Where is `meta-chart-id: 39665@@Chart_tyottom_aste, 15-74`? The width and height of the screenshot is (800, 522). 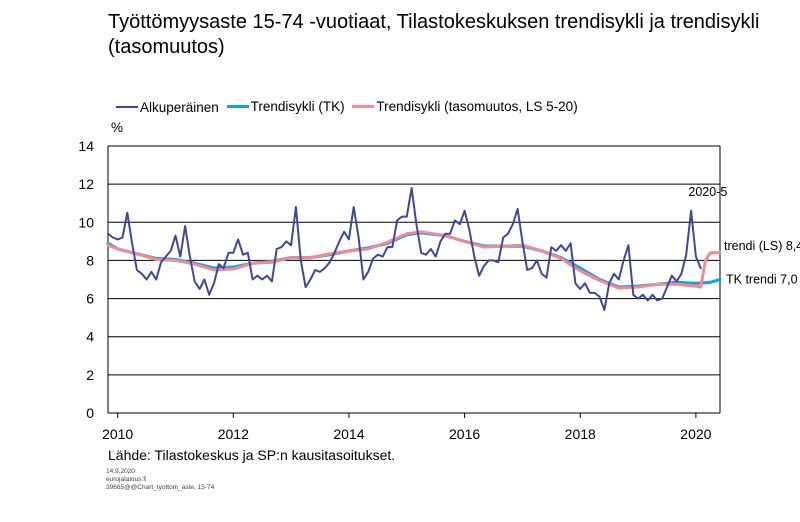
meta-chart-id: 39665@@Chart_tyottom_aste, 15-74 is located at coordinates (160, 487).